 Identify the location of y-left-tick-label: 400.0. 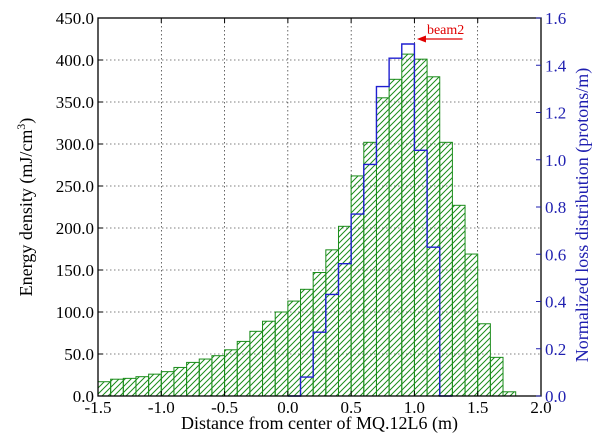
(75, 60).